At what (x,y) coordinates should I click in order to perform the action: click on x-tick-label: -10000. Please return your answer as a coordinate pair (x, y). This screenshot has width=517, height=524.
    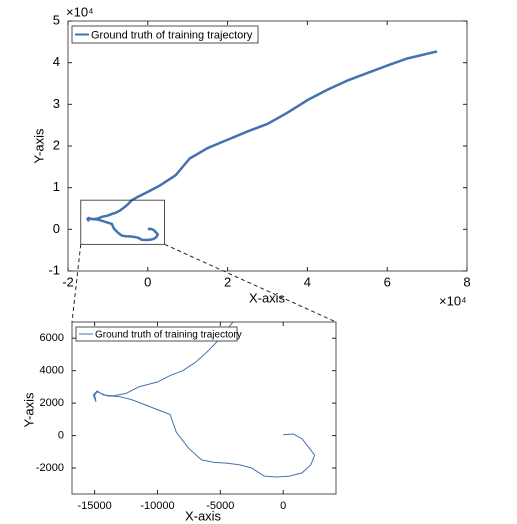
    Looking at the image, I should click on (157, 506).